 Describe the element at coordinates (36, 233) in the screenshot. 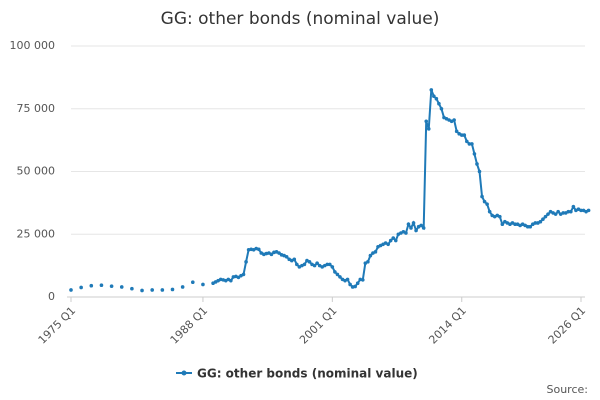

I see `y-tick-label: 25 000` at that location.